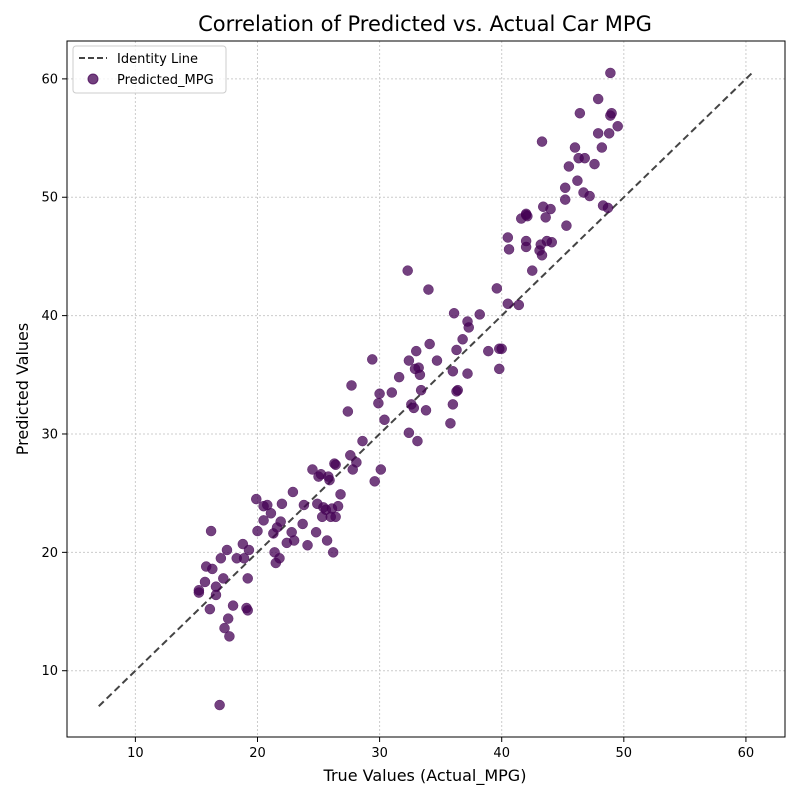 This screenshot has width=800, height=800. What do you see at coordinates (49, 198) in the screenshot?
I see `y-tick-label: 50` at bounding box center [49, 198].